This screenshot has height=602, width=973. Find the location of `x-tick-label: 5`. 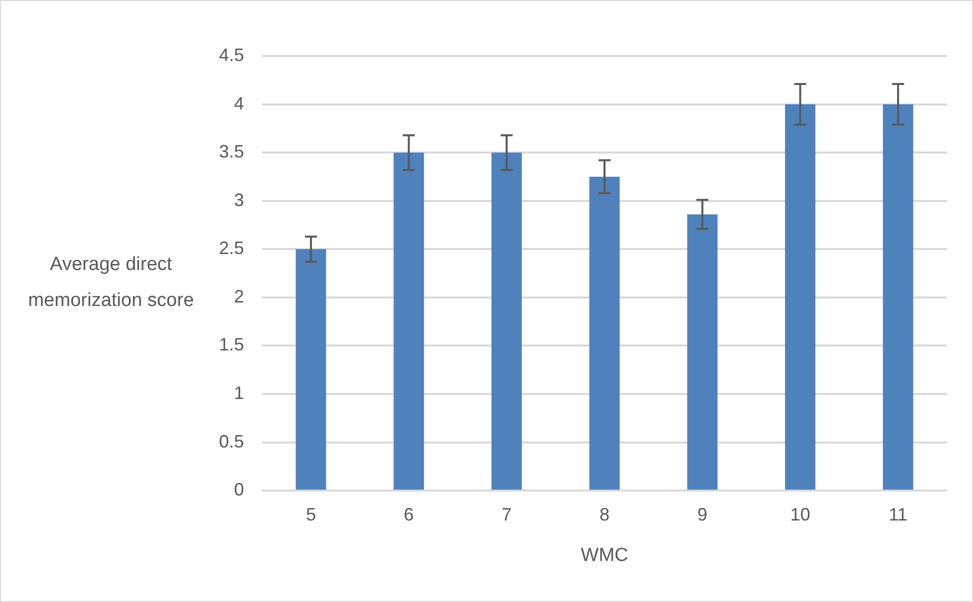

x-tick-label: 5 is located at coordinates (311, 514).